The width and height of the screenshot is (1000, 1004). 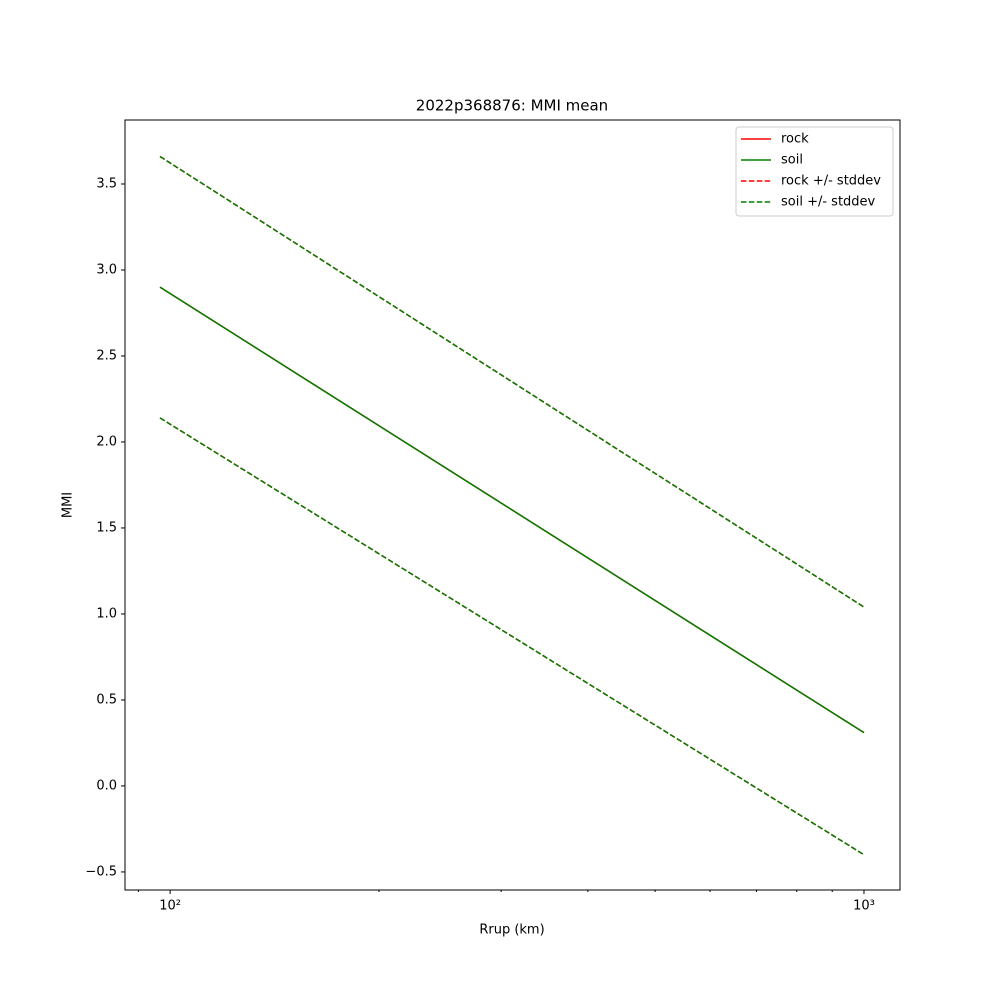 What do you see at coordinates (106, 613) in the screenshot?
I see `y-tick-label: 1.0` at bounding box center [106, 613].